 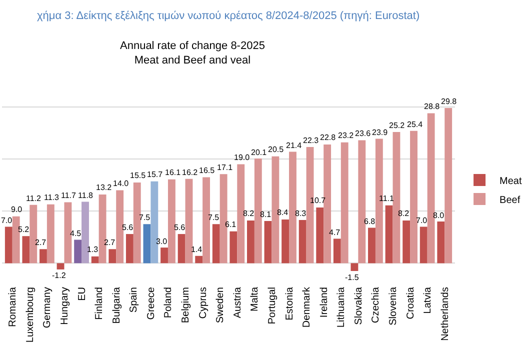 What do you see at coordinates (283, 212) in the screenshot?
I see `data-label: 8.4` at bounding box center [283, 212].